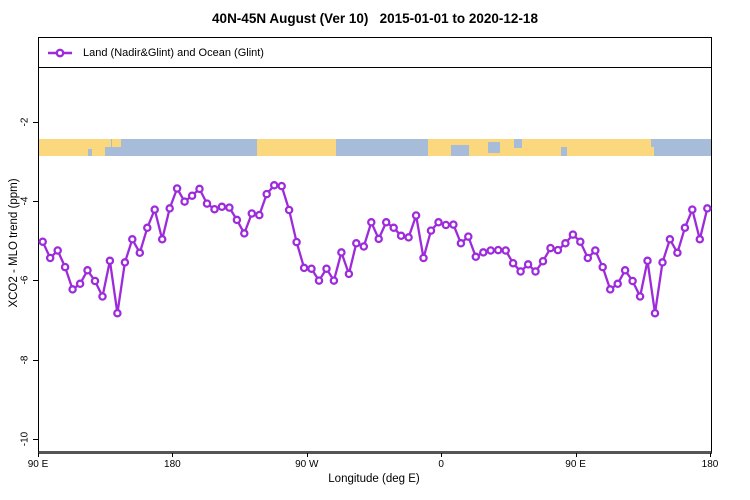 This screenshot has width=750, height=500. What do you see at coordinates (25, 439) in the screenshot?
I see `y-tick-label: -10` at bounding box center [25, 439].